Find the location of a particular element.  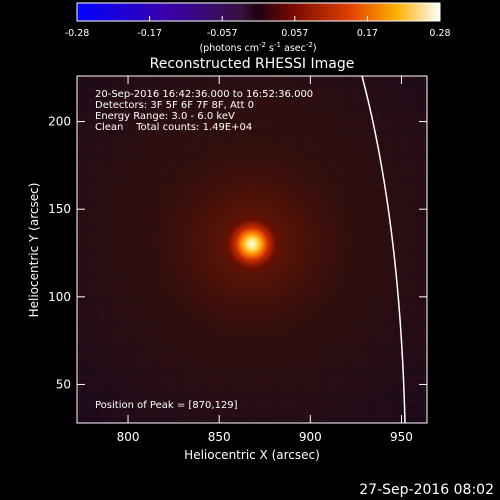

annotation-line-energy: Energy Range: 3.0 - 6.0 keV is located at coordinates (165, 116).